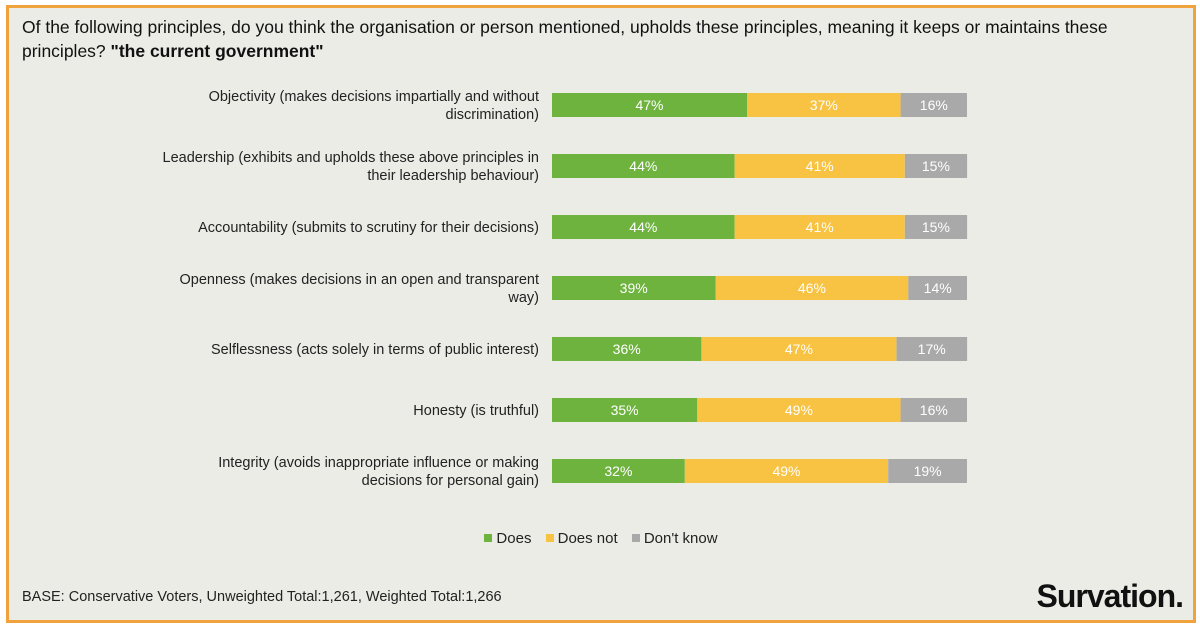 The width and height of the screenshot is (1200, 628). I want to click on data-label-does-not: 46%, so click(812, 288).